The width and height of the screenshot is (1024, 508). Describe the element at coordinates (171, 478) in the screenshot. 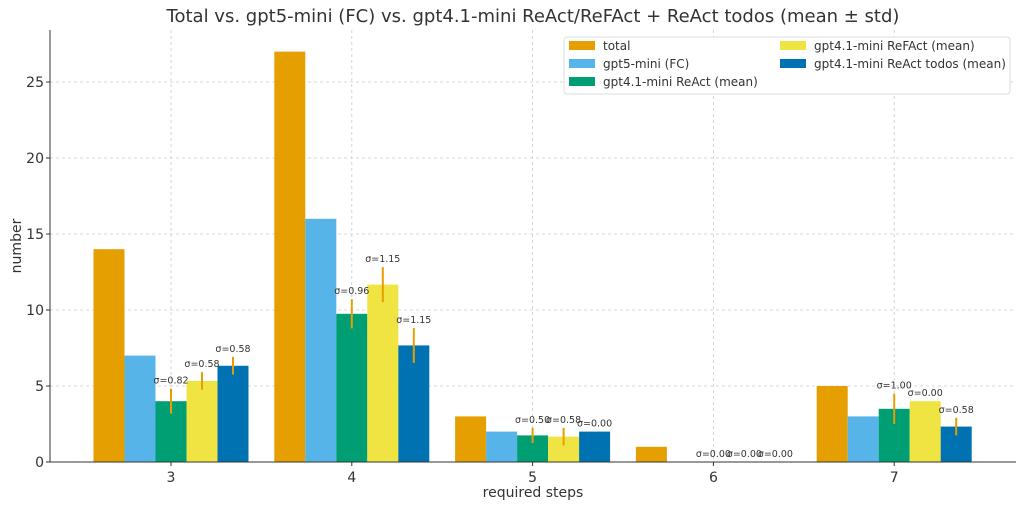

I see `x-tick-label: 3` at that location.